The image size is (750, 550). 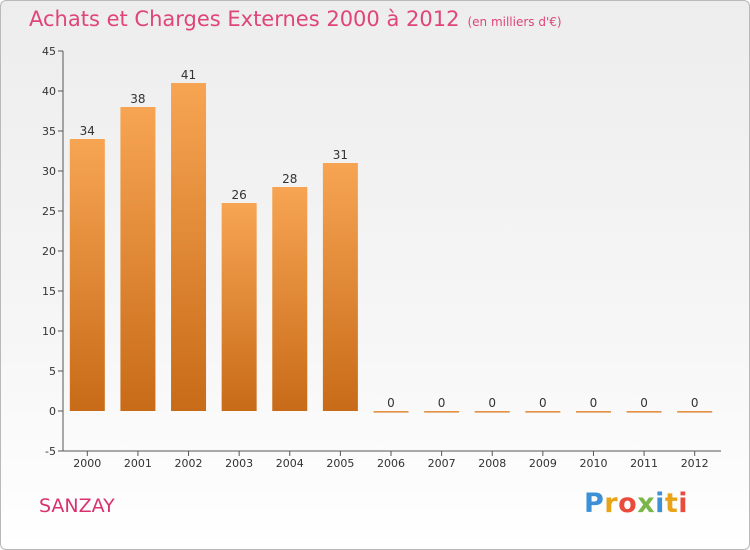 I want to click on y-tick-label: -5, so click(x=50, y=451).